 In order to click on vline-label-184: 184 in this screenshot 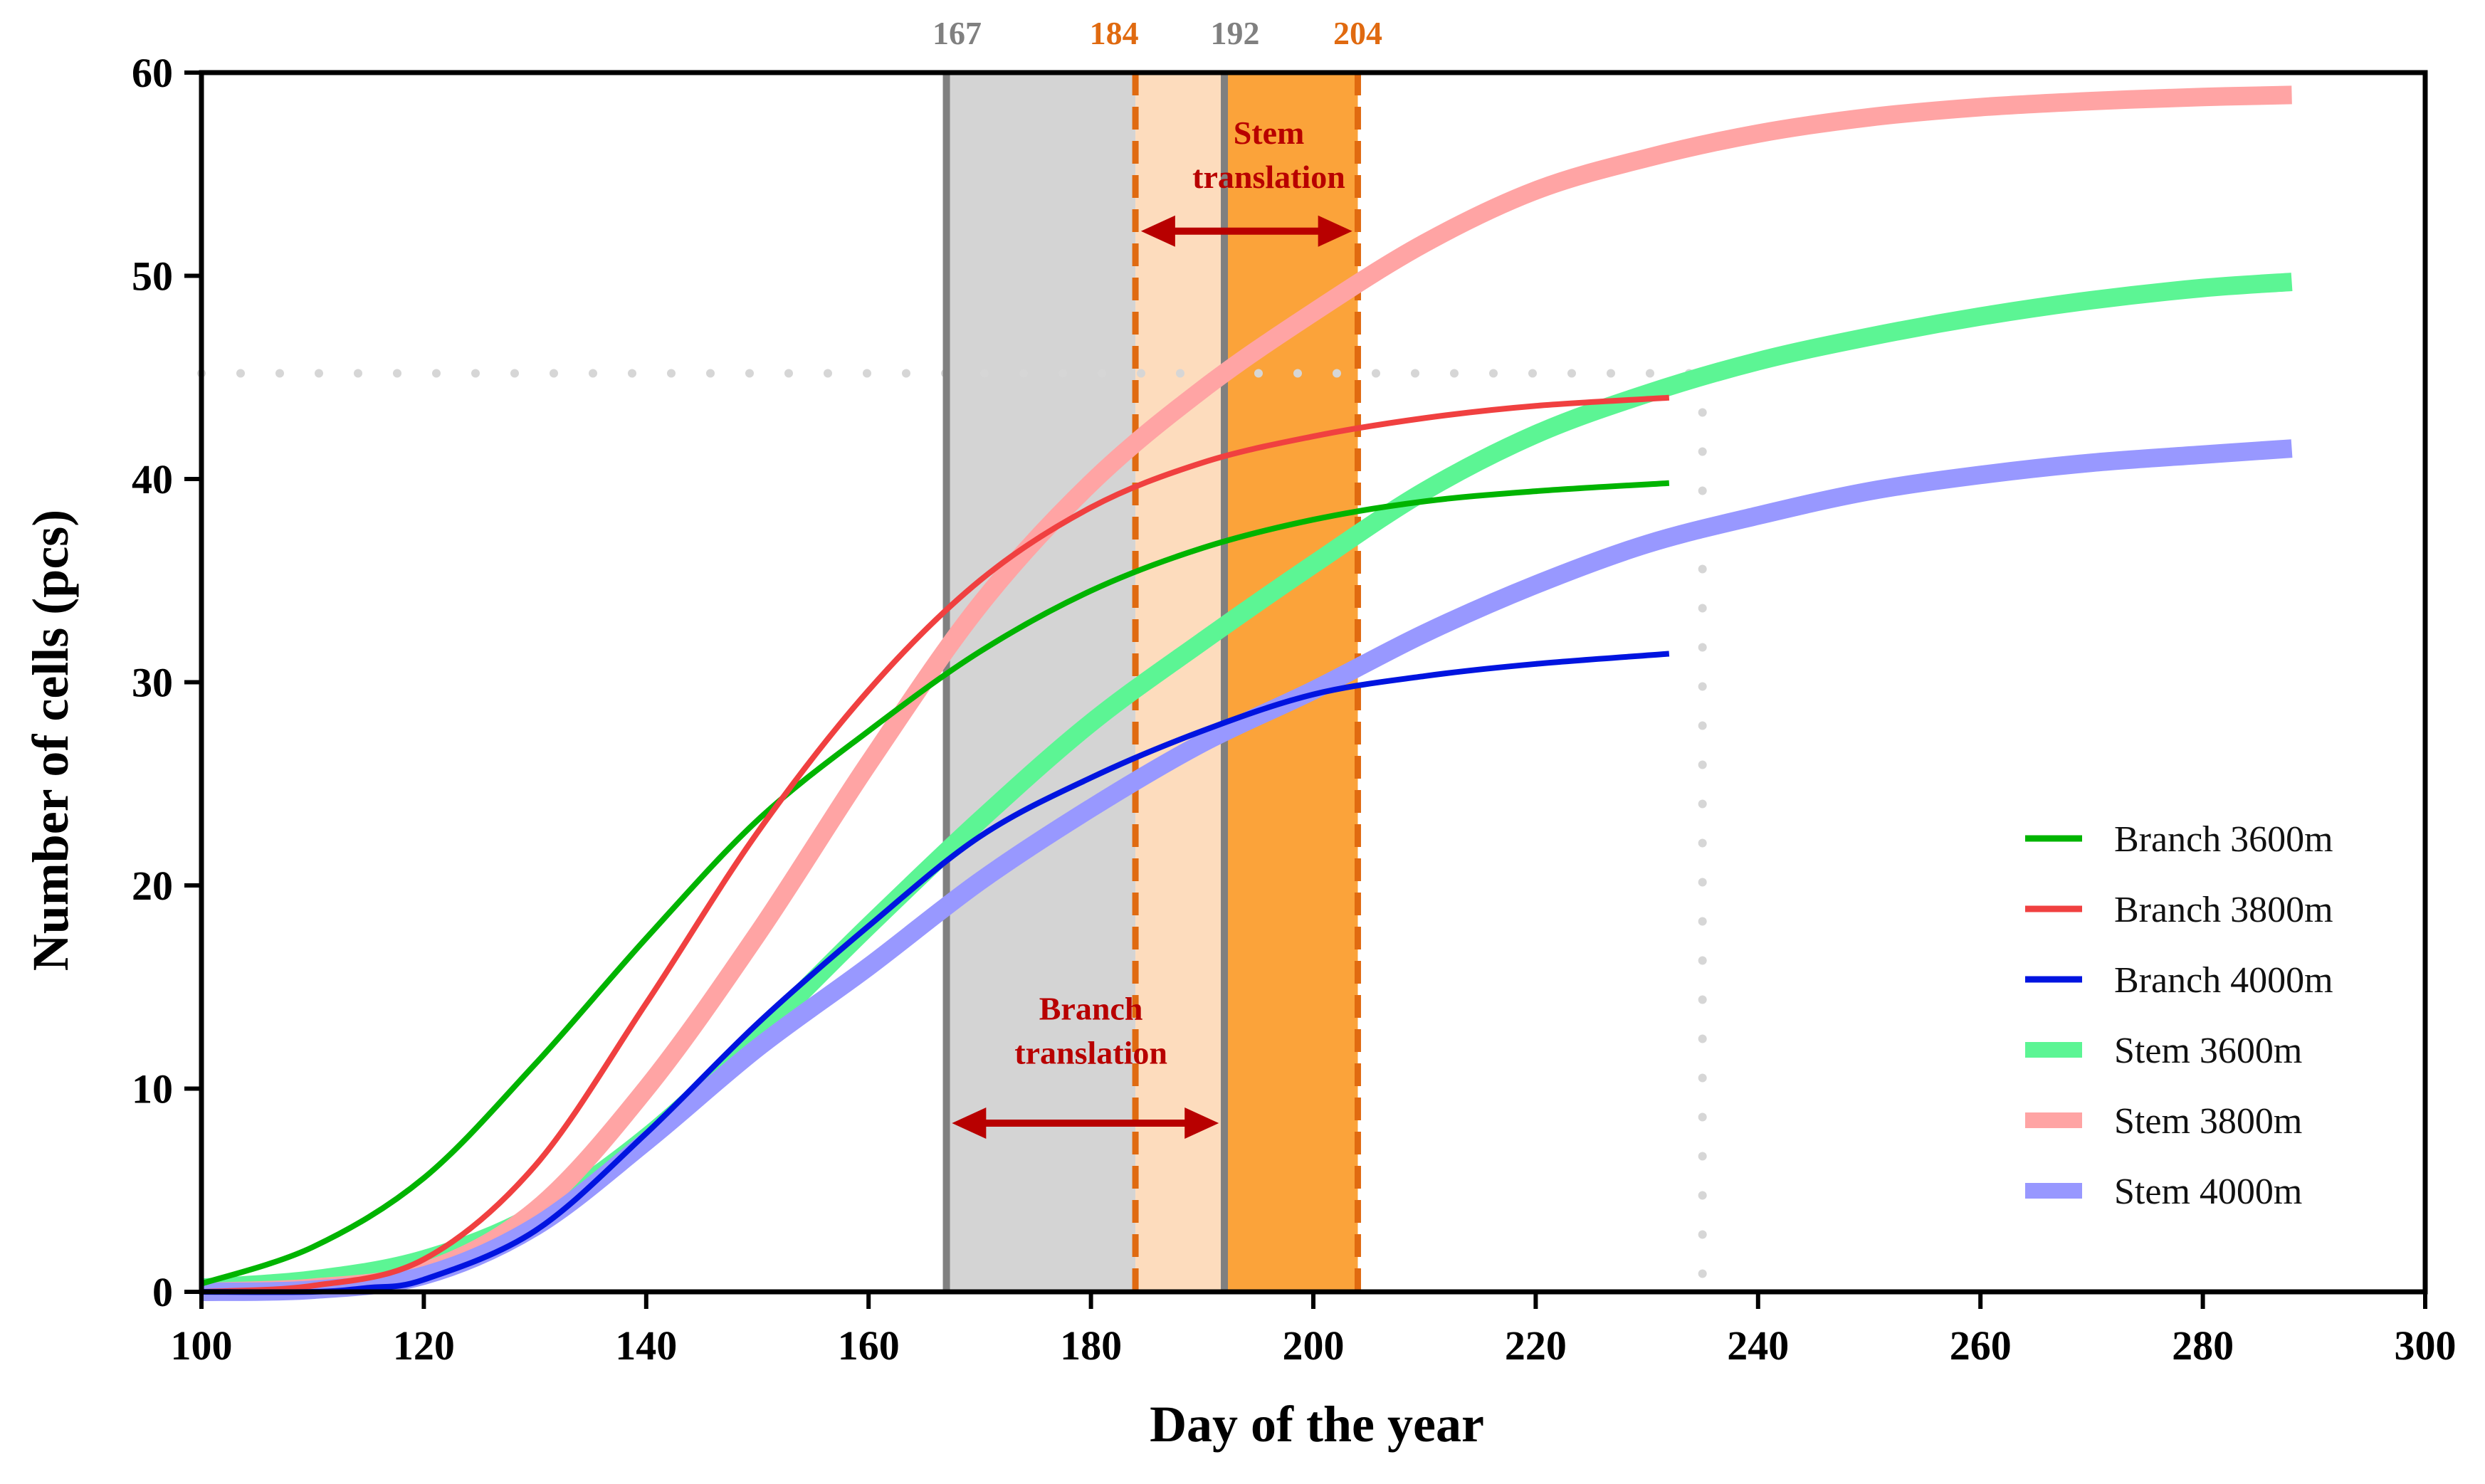, I will do `click(1114, 33)`.